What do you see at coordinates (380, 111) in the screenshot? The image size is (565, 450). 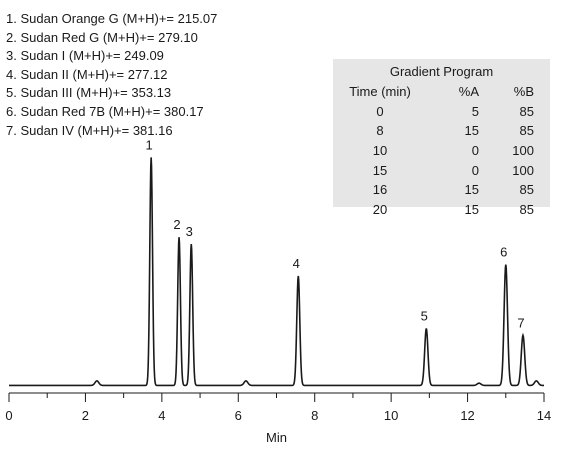 I see `cell-time: 0` at bounding box center [380, 111].